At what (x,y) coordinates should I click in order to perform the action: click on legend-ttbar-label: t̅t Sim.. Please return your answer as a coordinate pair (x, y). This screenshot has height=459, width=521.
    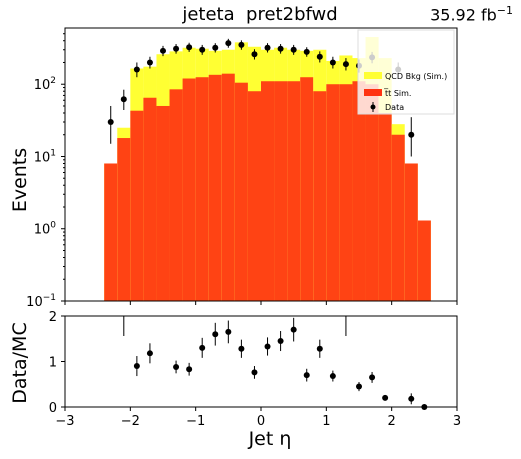
    Looking at the image, I should click on (397, 93).